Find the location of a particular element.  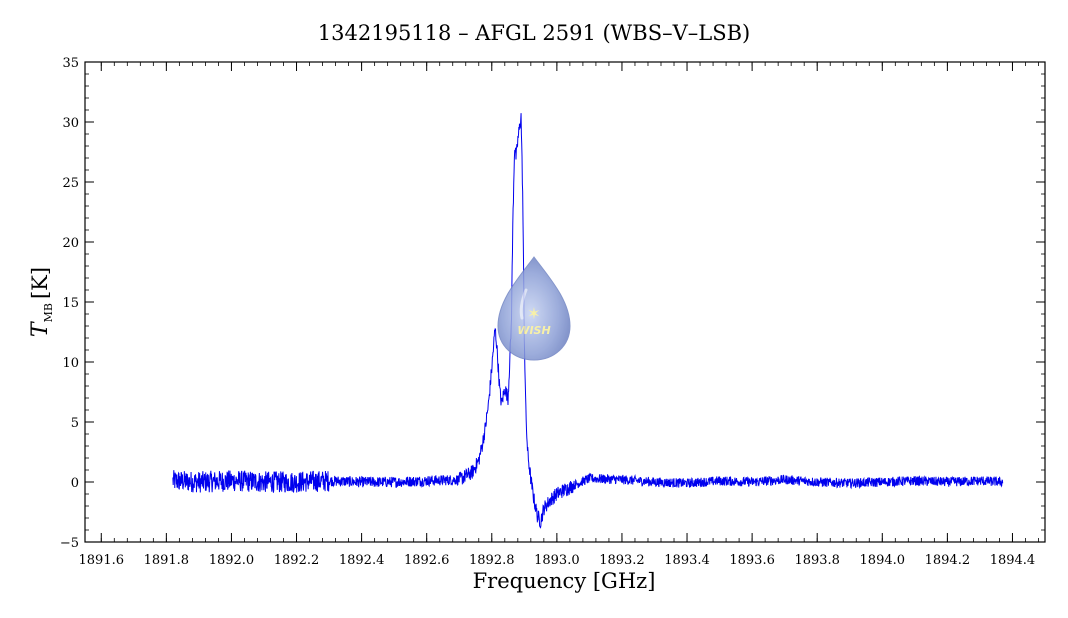

x-tick-label: 1892.6 is located at coordinates (427, 560).